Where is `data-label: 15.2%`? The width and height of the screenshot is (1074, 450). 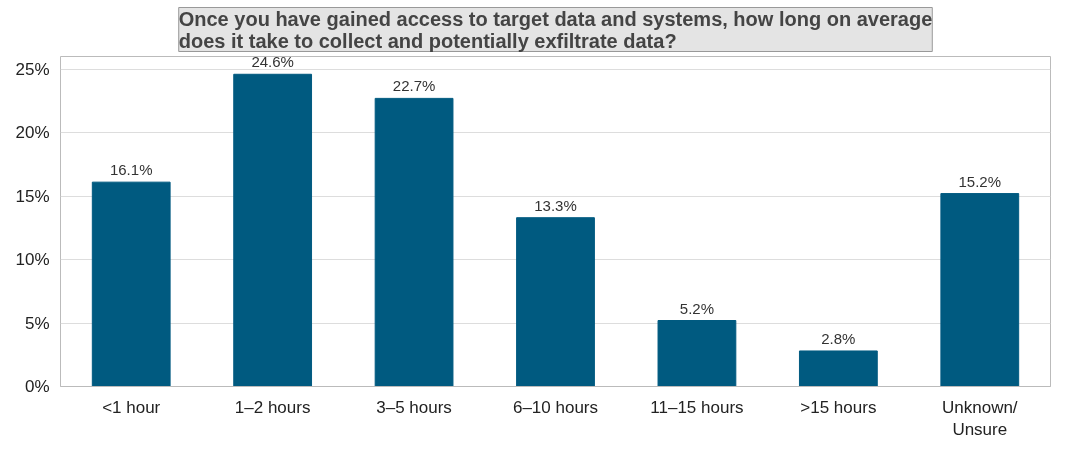
data-label: 15.2% is located at coordinates (980, 181).